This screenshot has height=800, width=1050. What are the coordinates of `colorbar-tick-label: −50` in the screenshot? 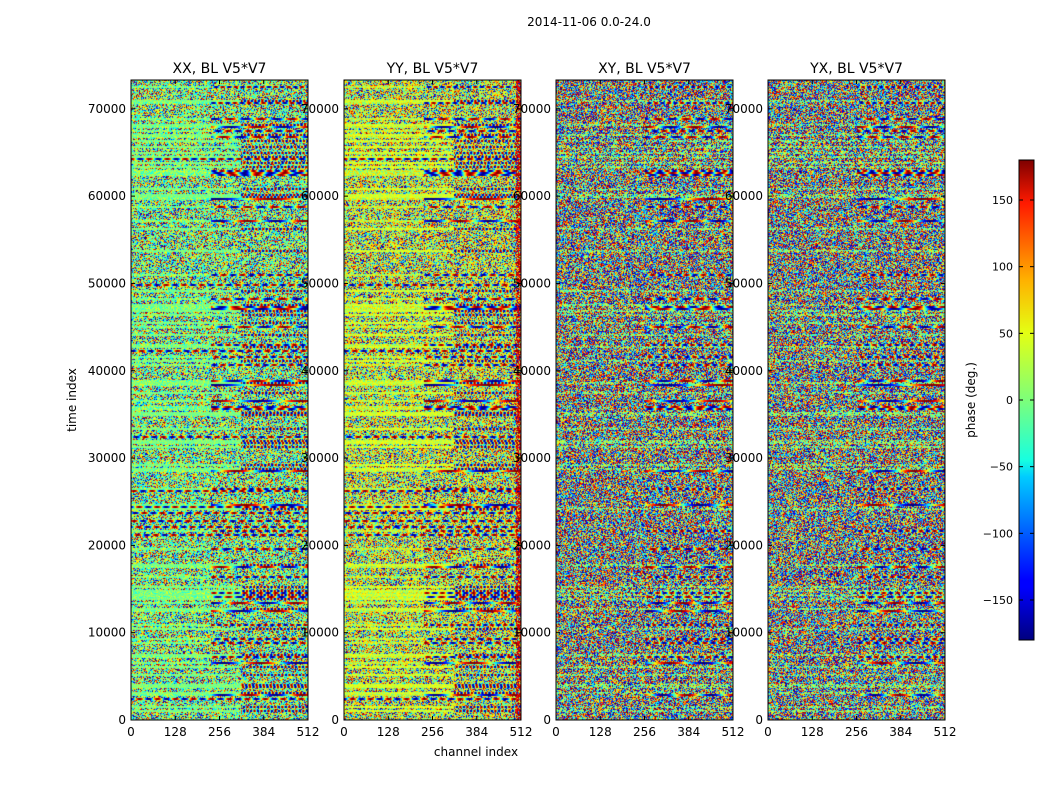 It's located at (1001, 467).